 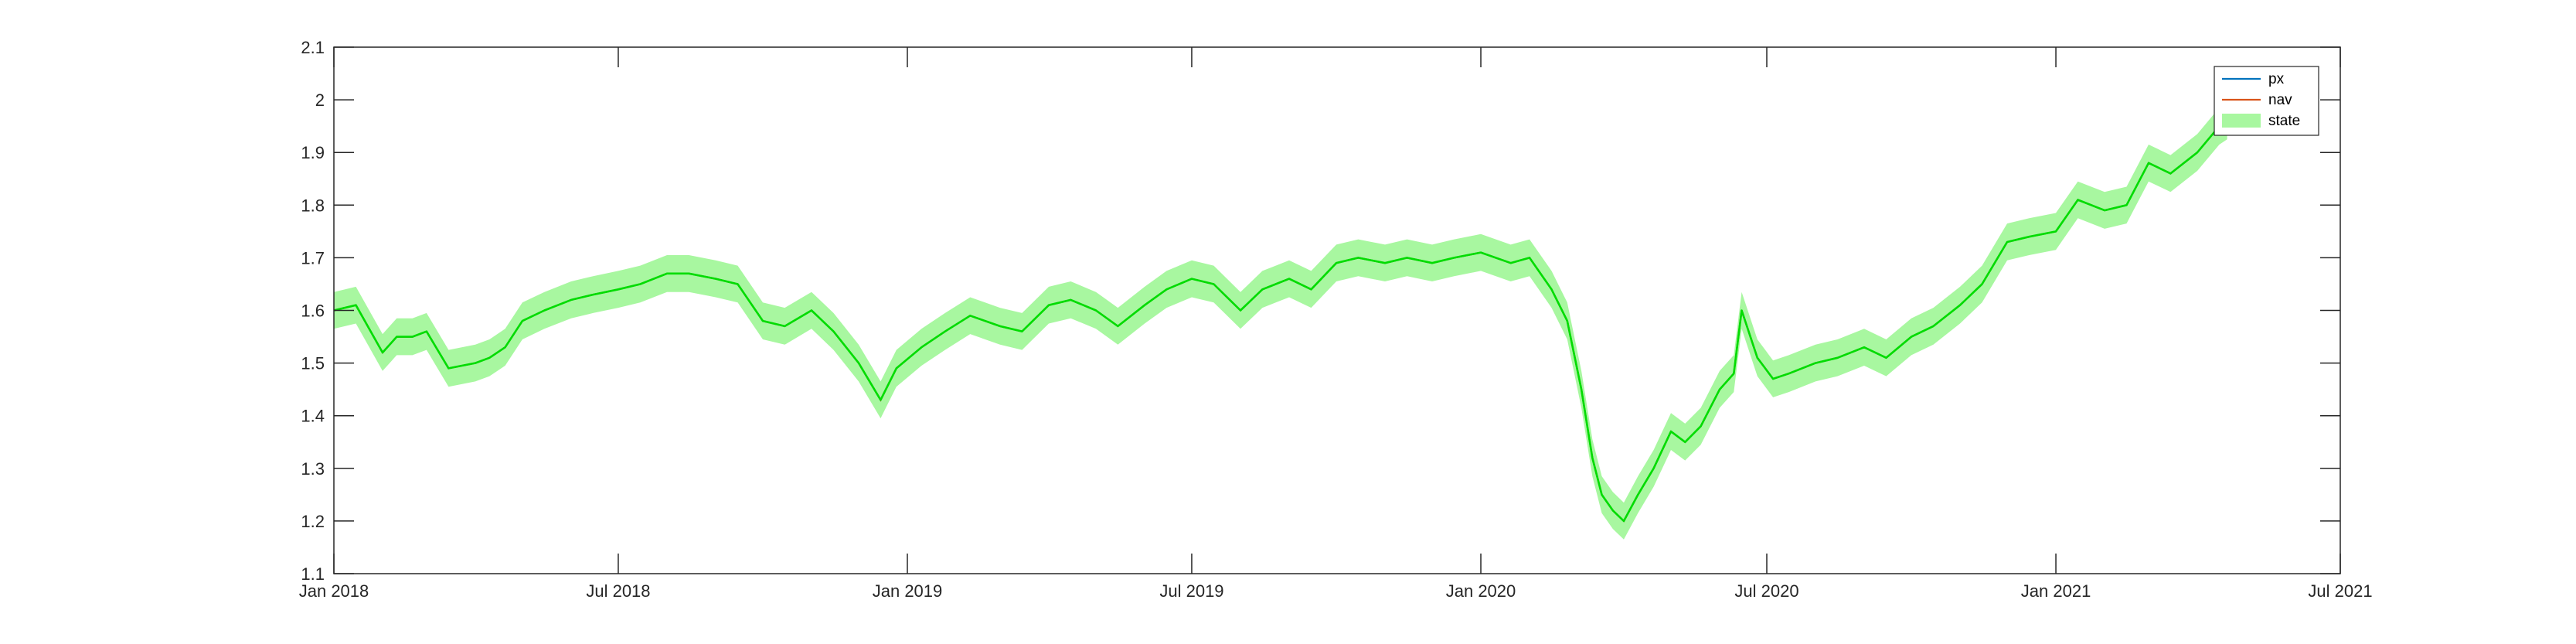 I want to click on y-tick-label: 2.1, so click(x=313, y=47).